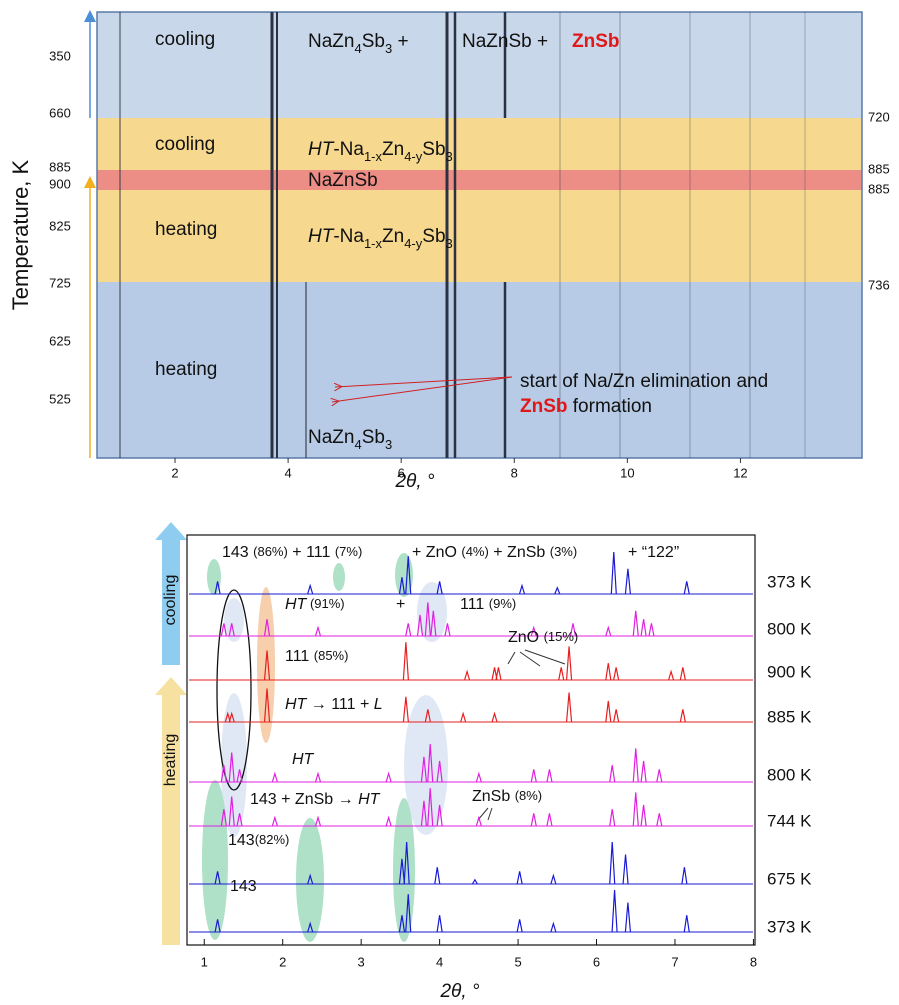 The height and width of the screenshot is (1005, 899). I want to click on trace-label: 373 K, so click(789, 581).